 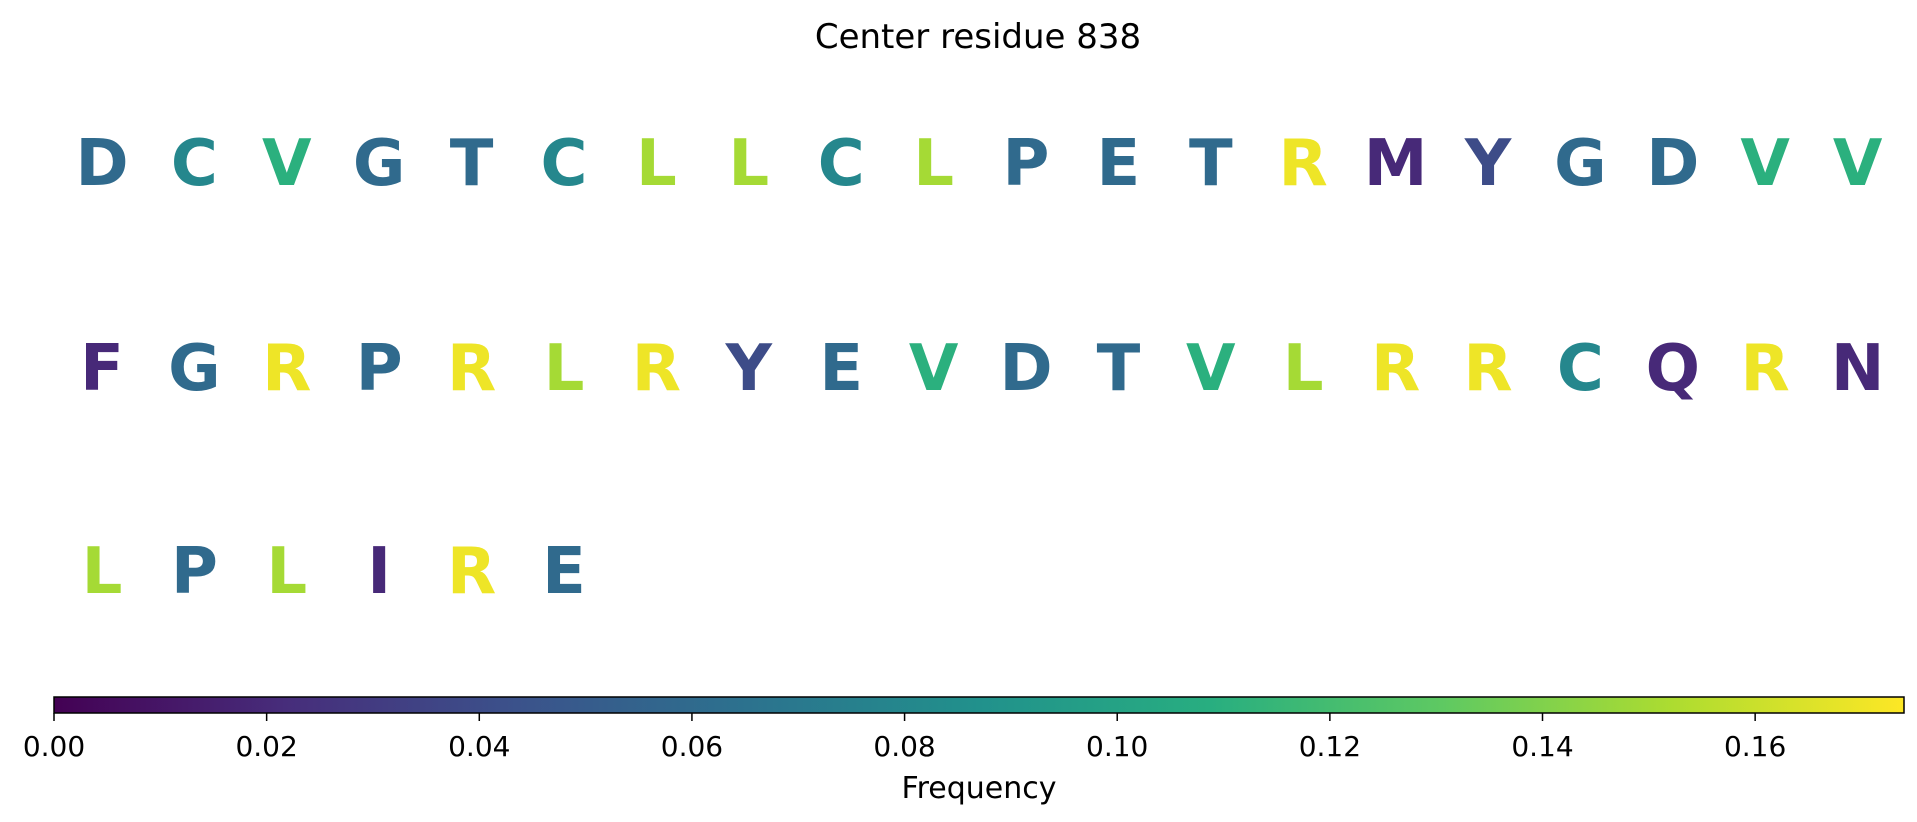 I want to click on colorbar-label: Frequency, so click(x=979, y=788).